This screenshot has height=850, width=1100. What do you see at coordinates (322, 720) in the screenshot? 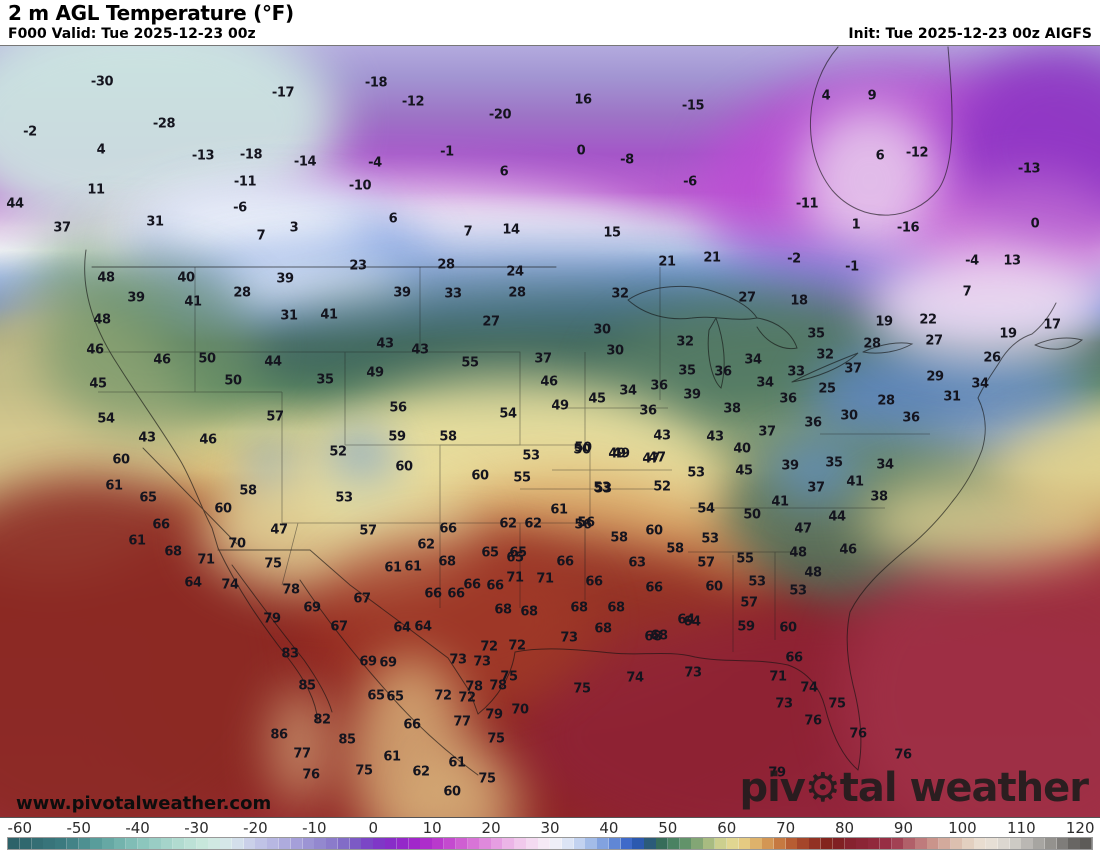
I see `temp-label: 82` at bounding box center [322, 720].